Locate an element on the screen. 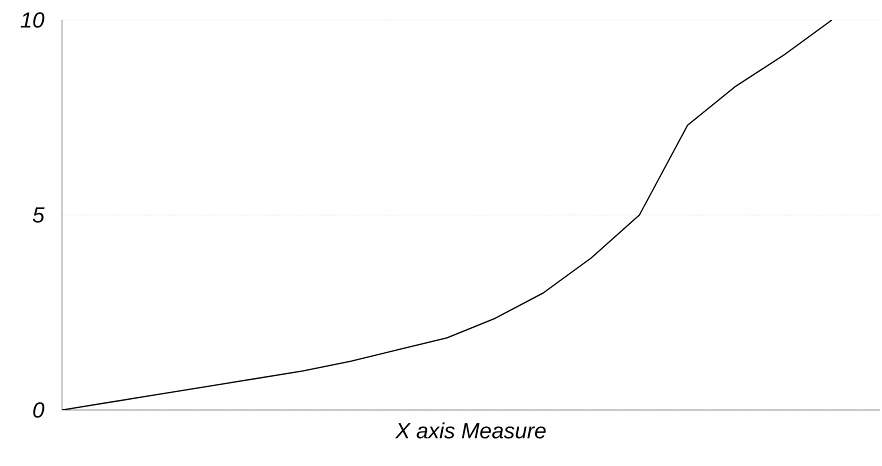 The width and height of the screenshot is (882, 466). x-axis-title: X axis Measure is located at coordinates (470, 430).